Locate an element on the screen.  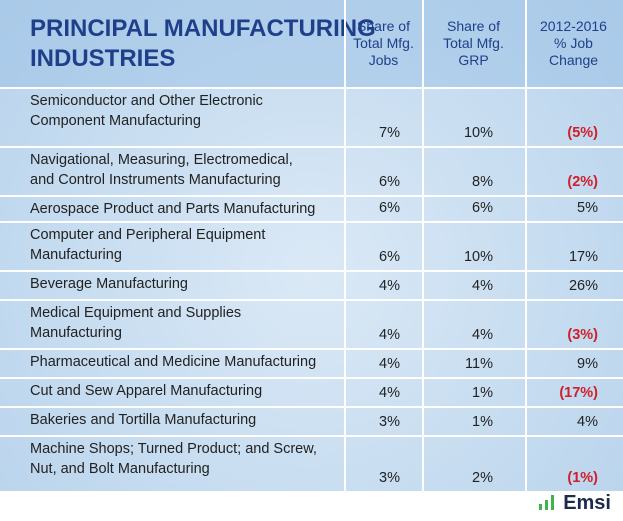
title-line: PRINCIPAL MANUFACTURING is located at coordinates (203, 28).